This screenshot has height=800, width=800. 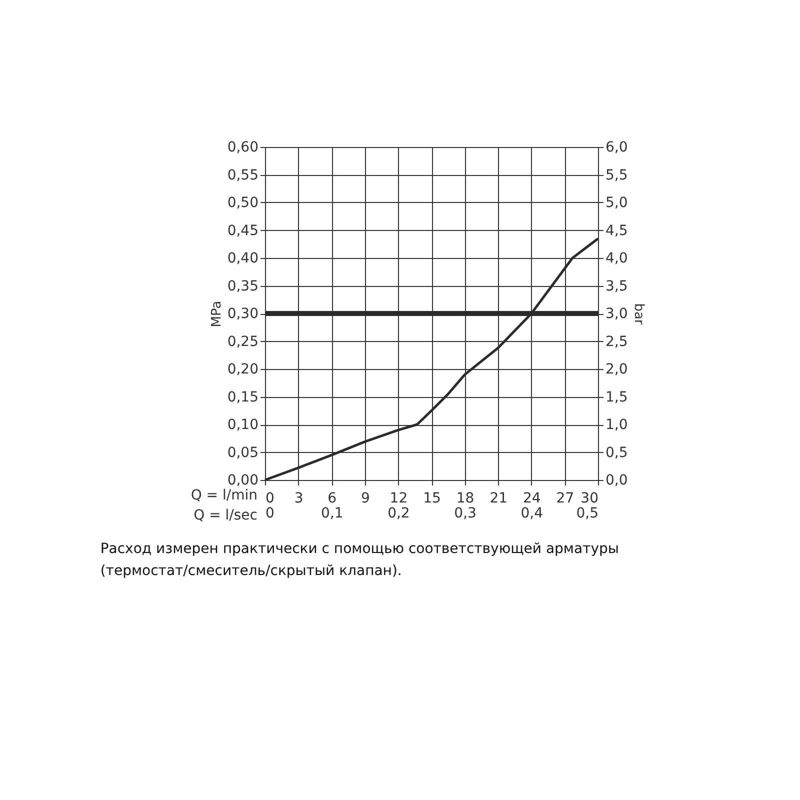 I want to click on x-tick-label: 3, so click(x=299, y=498).